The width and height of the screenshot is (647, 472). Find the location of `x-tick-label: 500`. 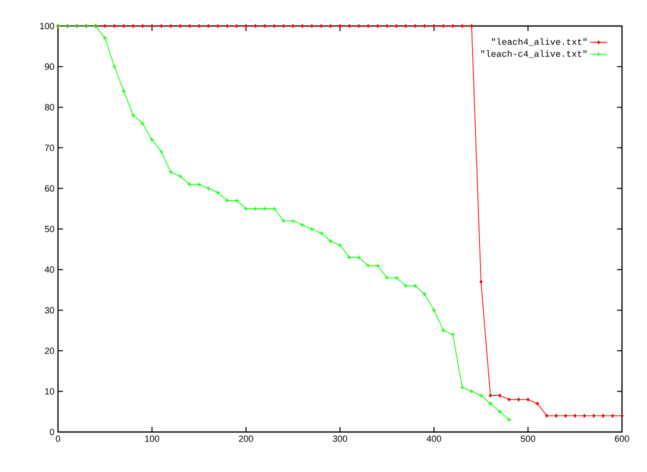

x-tick-label: 500 is located at coordinates (528, 439).